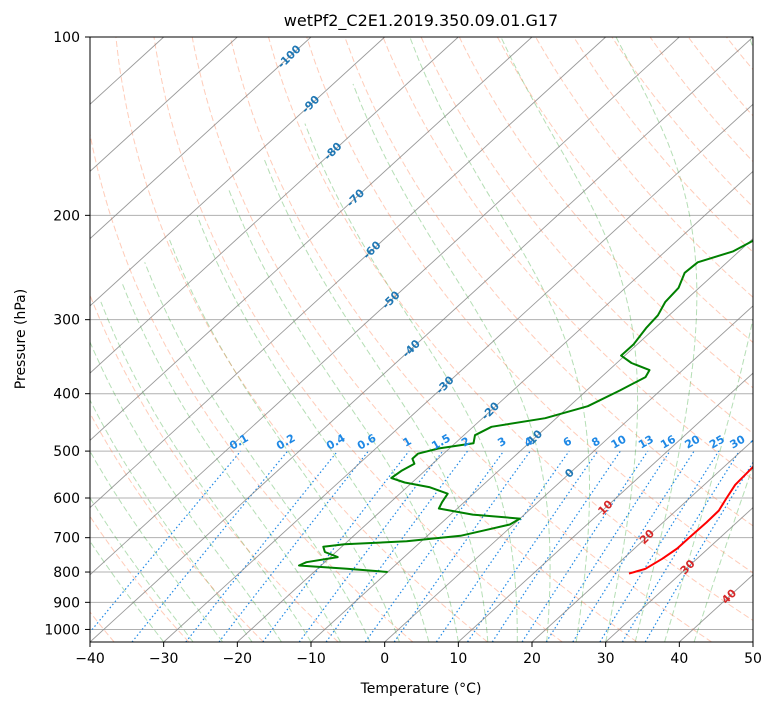 Image resolution: width=775 pixels, height=708 pixels. I want to click on mixing-ratio-label: 36, so click(758, 441).